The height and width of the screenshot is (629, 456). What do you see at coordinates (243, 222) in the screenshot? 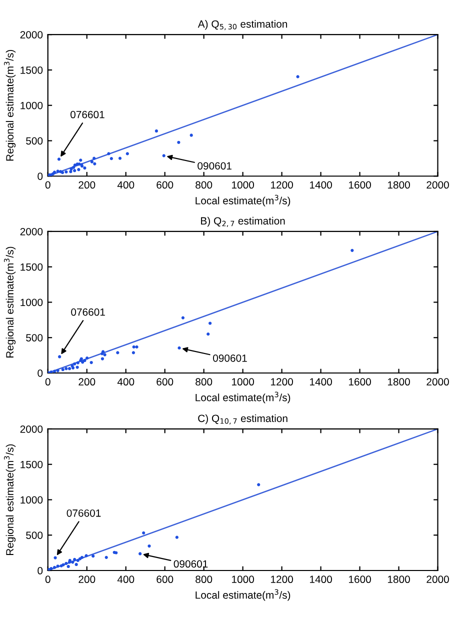
I see `chart-title: B) Q$_{2,7}$ estimation` at bounding box center [243, 222].